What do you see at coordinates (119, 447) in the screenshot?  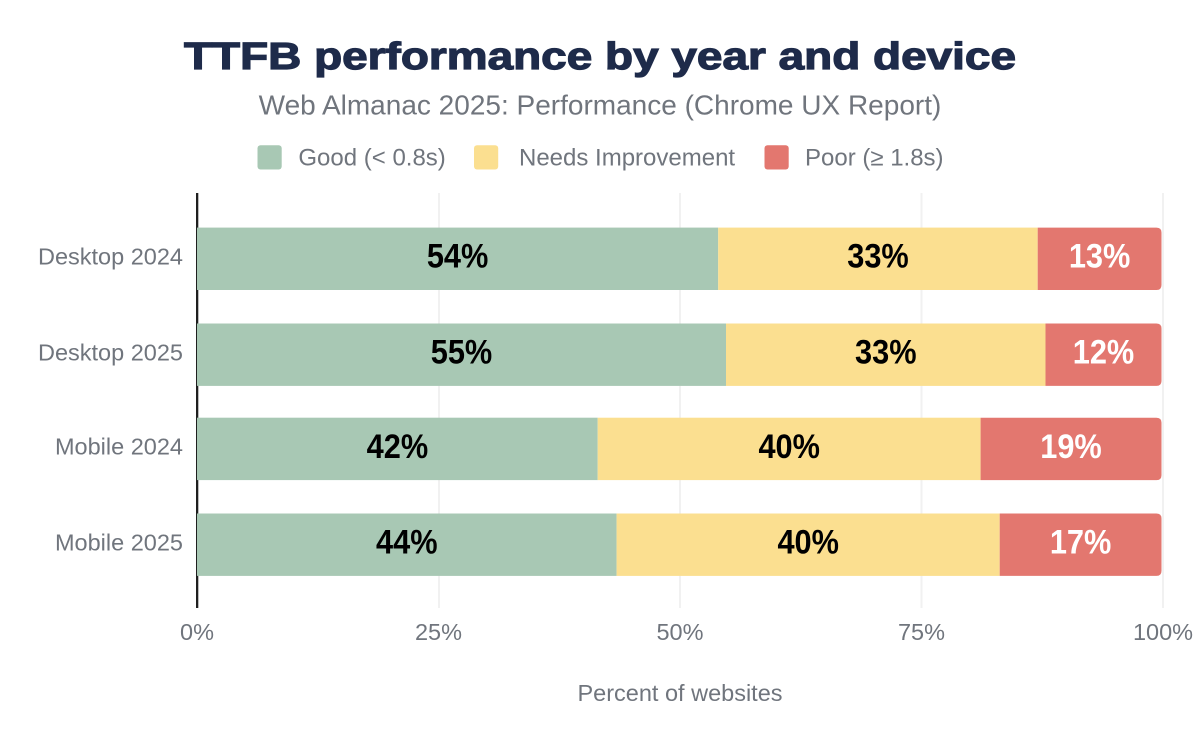 I see `svg-text: Mobile 2024` at bounding box center [119, 447].